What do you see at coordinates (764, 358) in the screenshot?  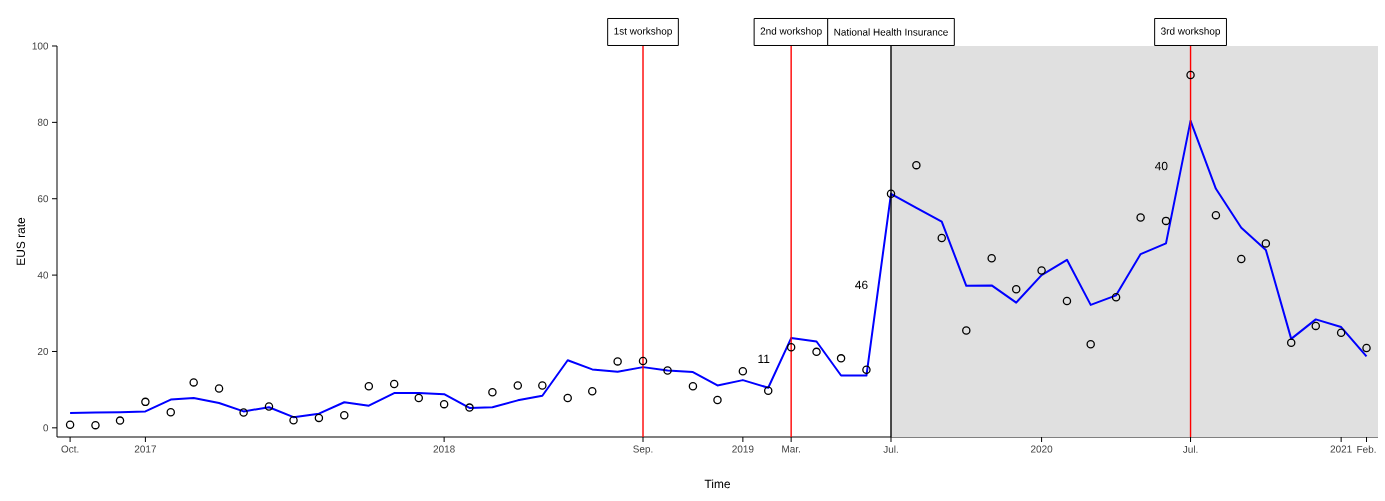 I see `annotation: 11` at bounding box center [764, 358].